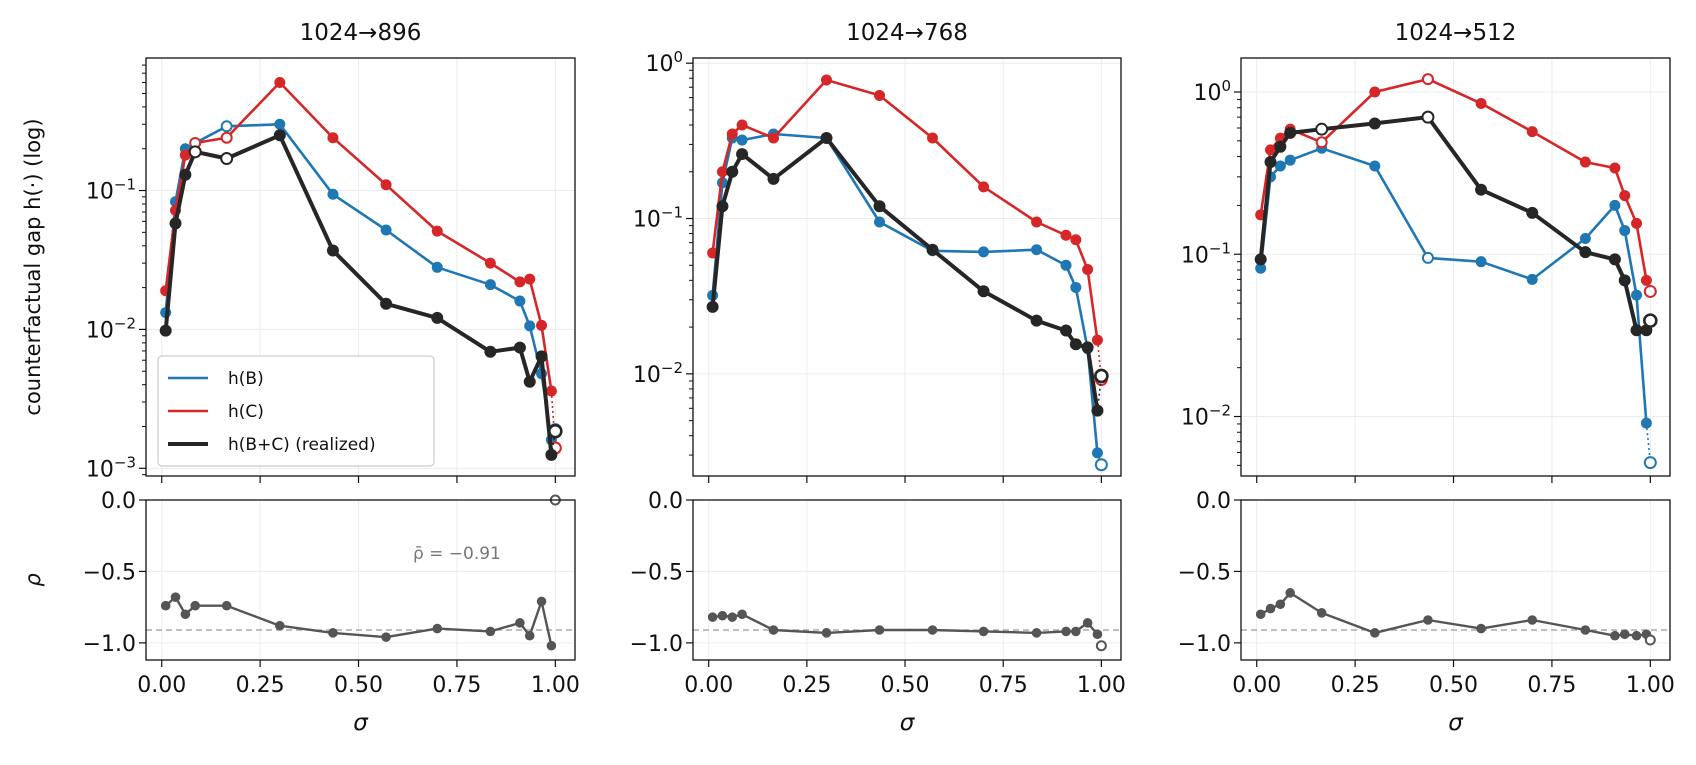  Describe the element at coordinates (1650, 291) in the screenshot. I see `limit-point-c` at that location.